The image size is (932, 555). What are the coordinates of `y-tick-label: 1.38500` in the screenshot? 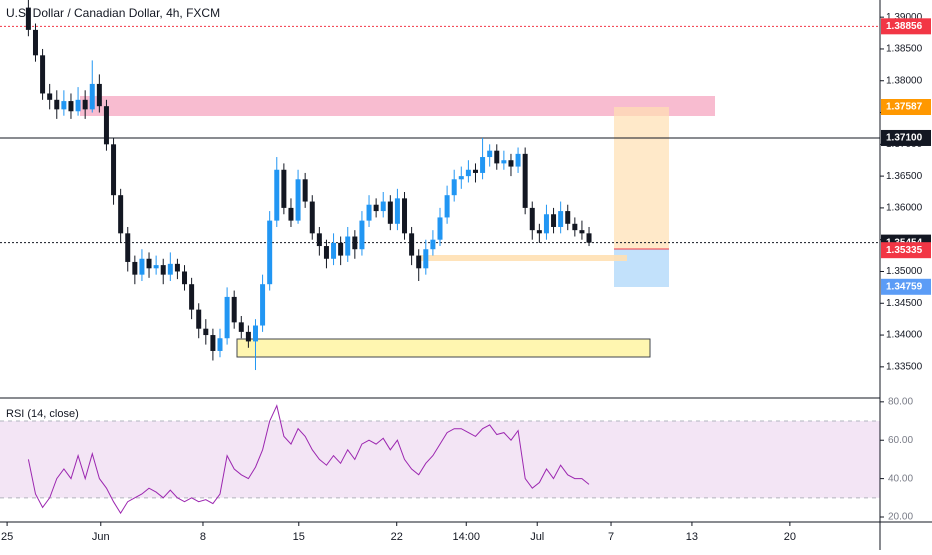 It's located at (904, 49).